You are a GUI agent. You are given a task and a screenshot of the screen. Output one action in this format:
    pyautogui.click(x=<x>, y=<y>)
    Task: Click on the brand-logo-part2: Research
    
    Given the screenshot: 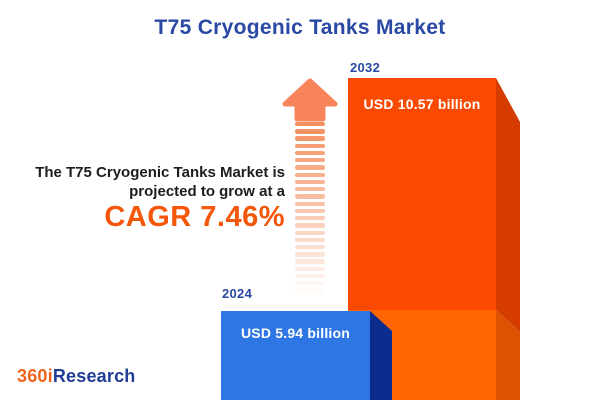 What is the action you would take?
    pyautogui.click(x=94, y=376)
    